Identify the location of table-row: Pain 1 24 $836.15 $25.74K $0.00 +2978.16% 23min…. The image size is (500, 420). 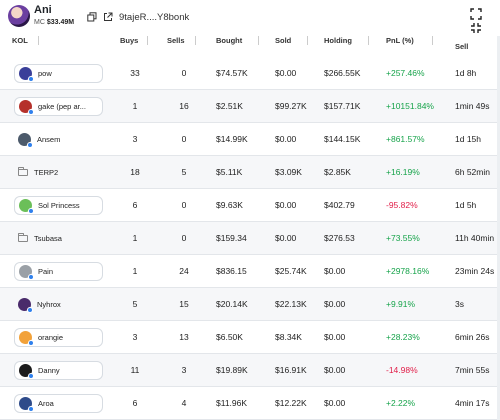
(250, 271).